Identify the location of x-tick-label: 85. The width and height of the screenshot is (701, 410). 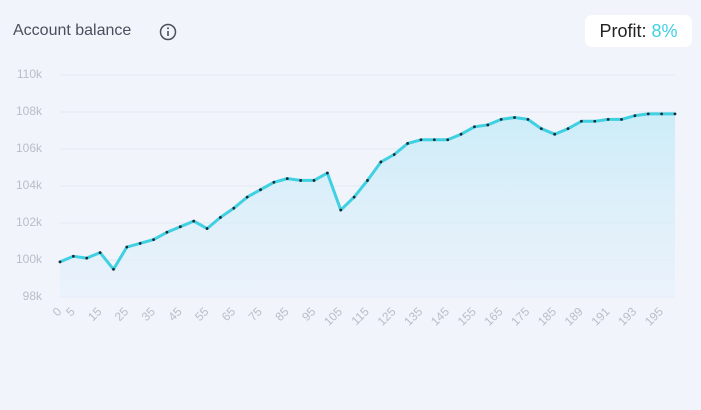
(282, 314).